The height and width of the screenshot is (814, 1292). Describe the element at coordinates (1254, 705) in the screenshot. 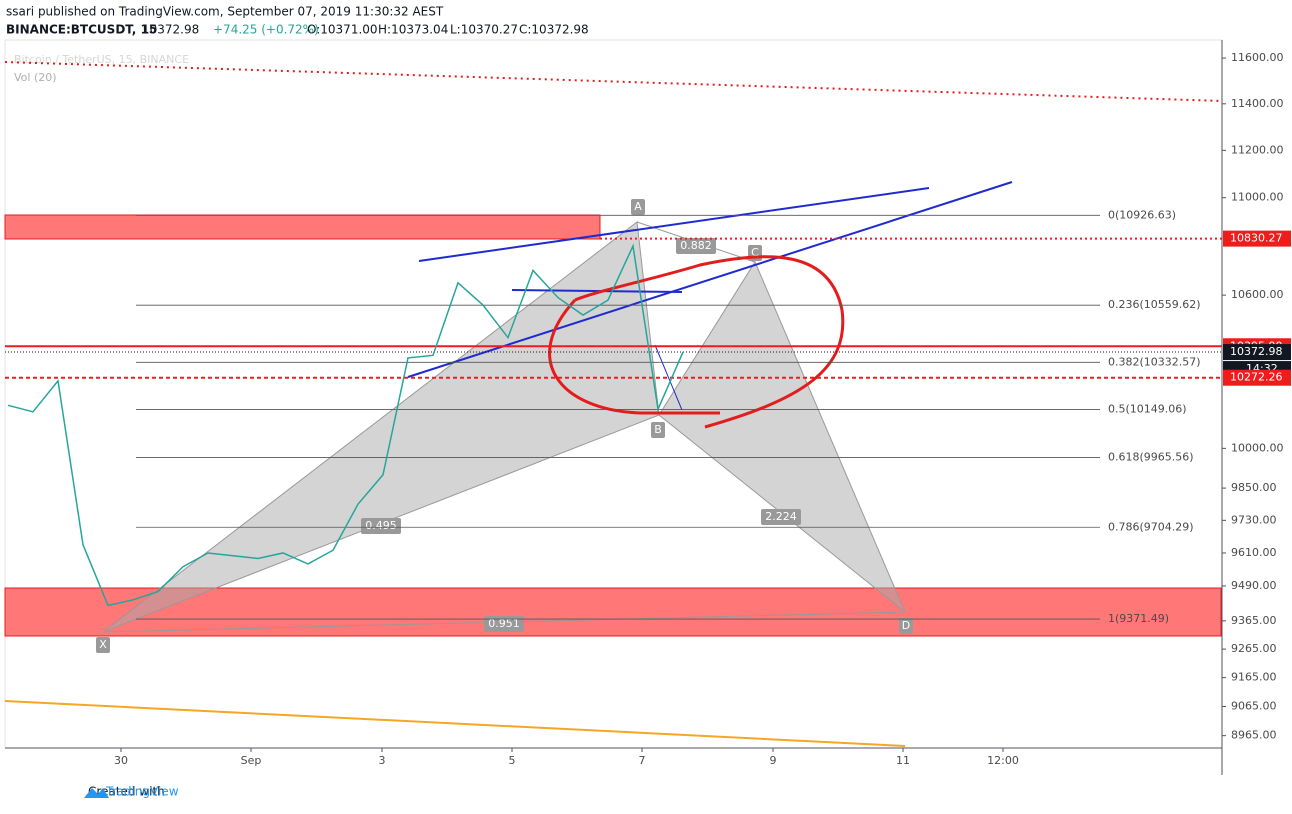

I see `y-tick-label: 9065.00` at that location.